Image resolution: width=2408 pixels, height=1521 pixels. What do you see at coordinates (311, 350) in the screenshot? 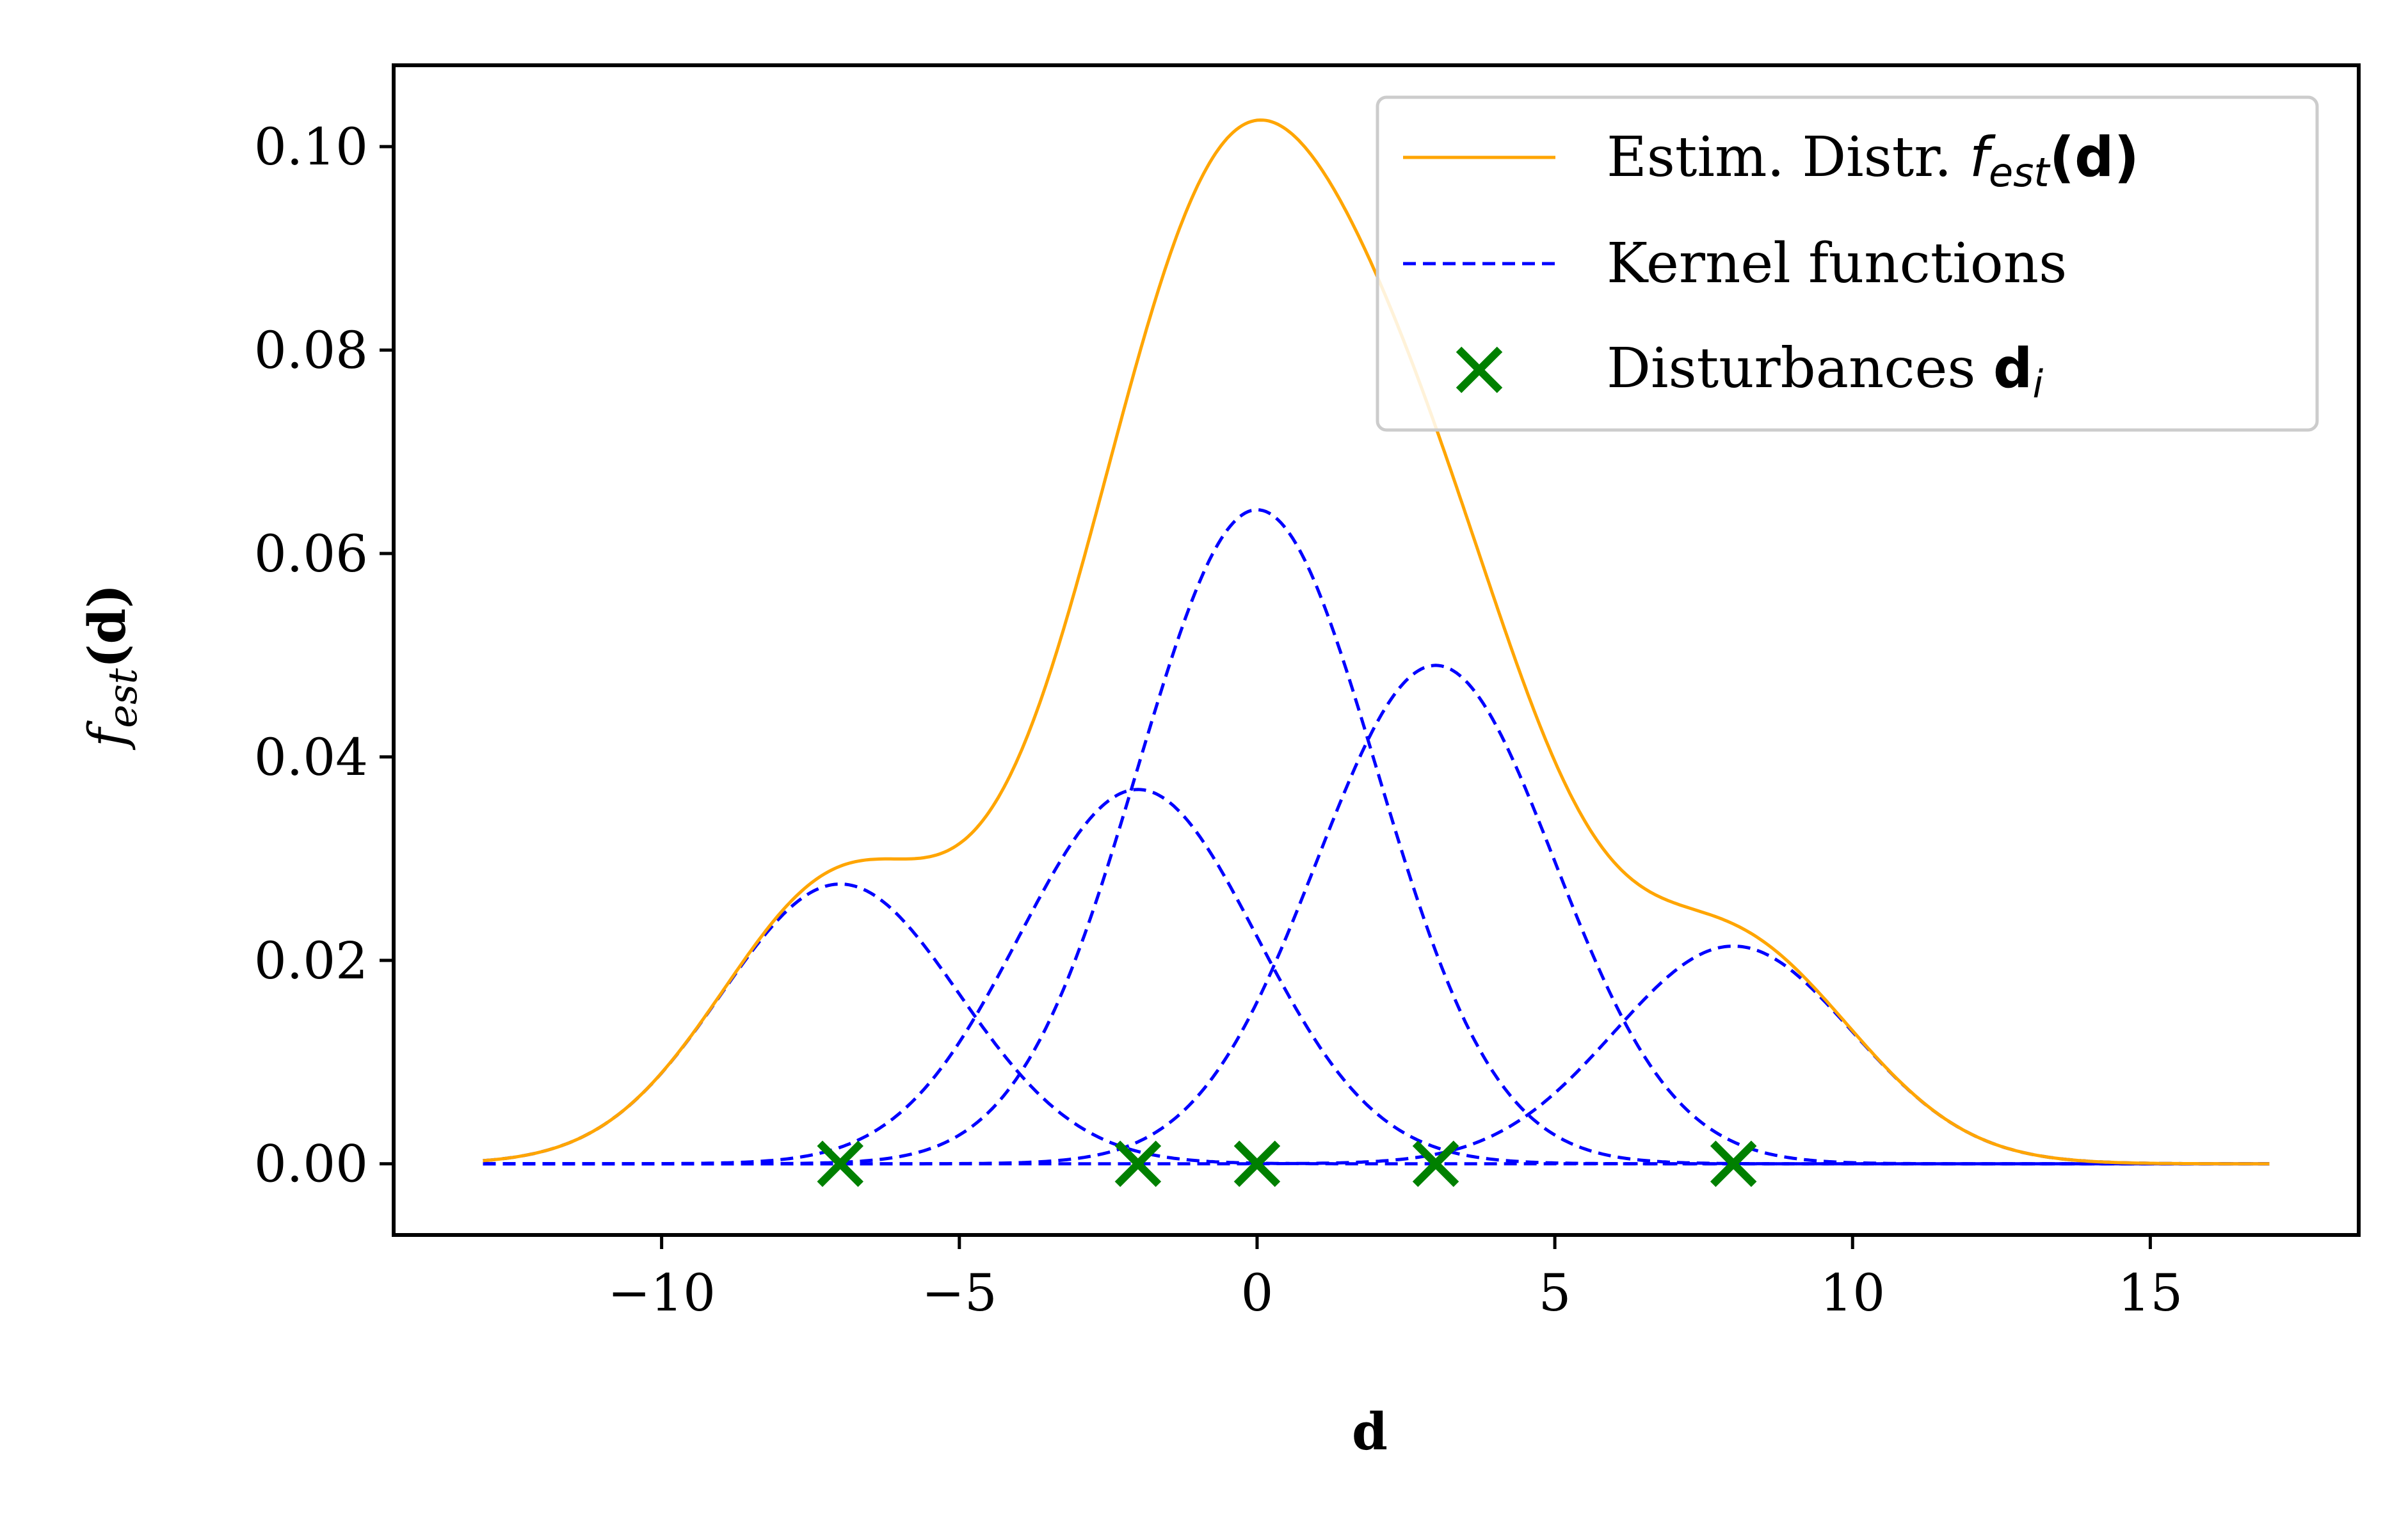
I see `y-tick-label: 0.08` at bounding box center [311, 350].